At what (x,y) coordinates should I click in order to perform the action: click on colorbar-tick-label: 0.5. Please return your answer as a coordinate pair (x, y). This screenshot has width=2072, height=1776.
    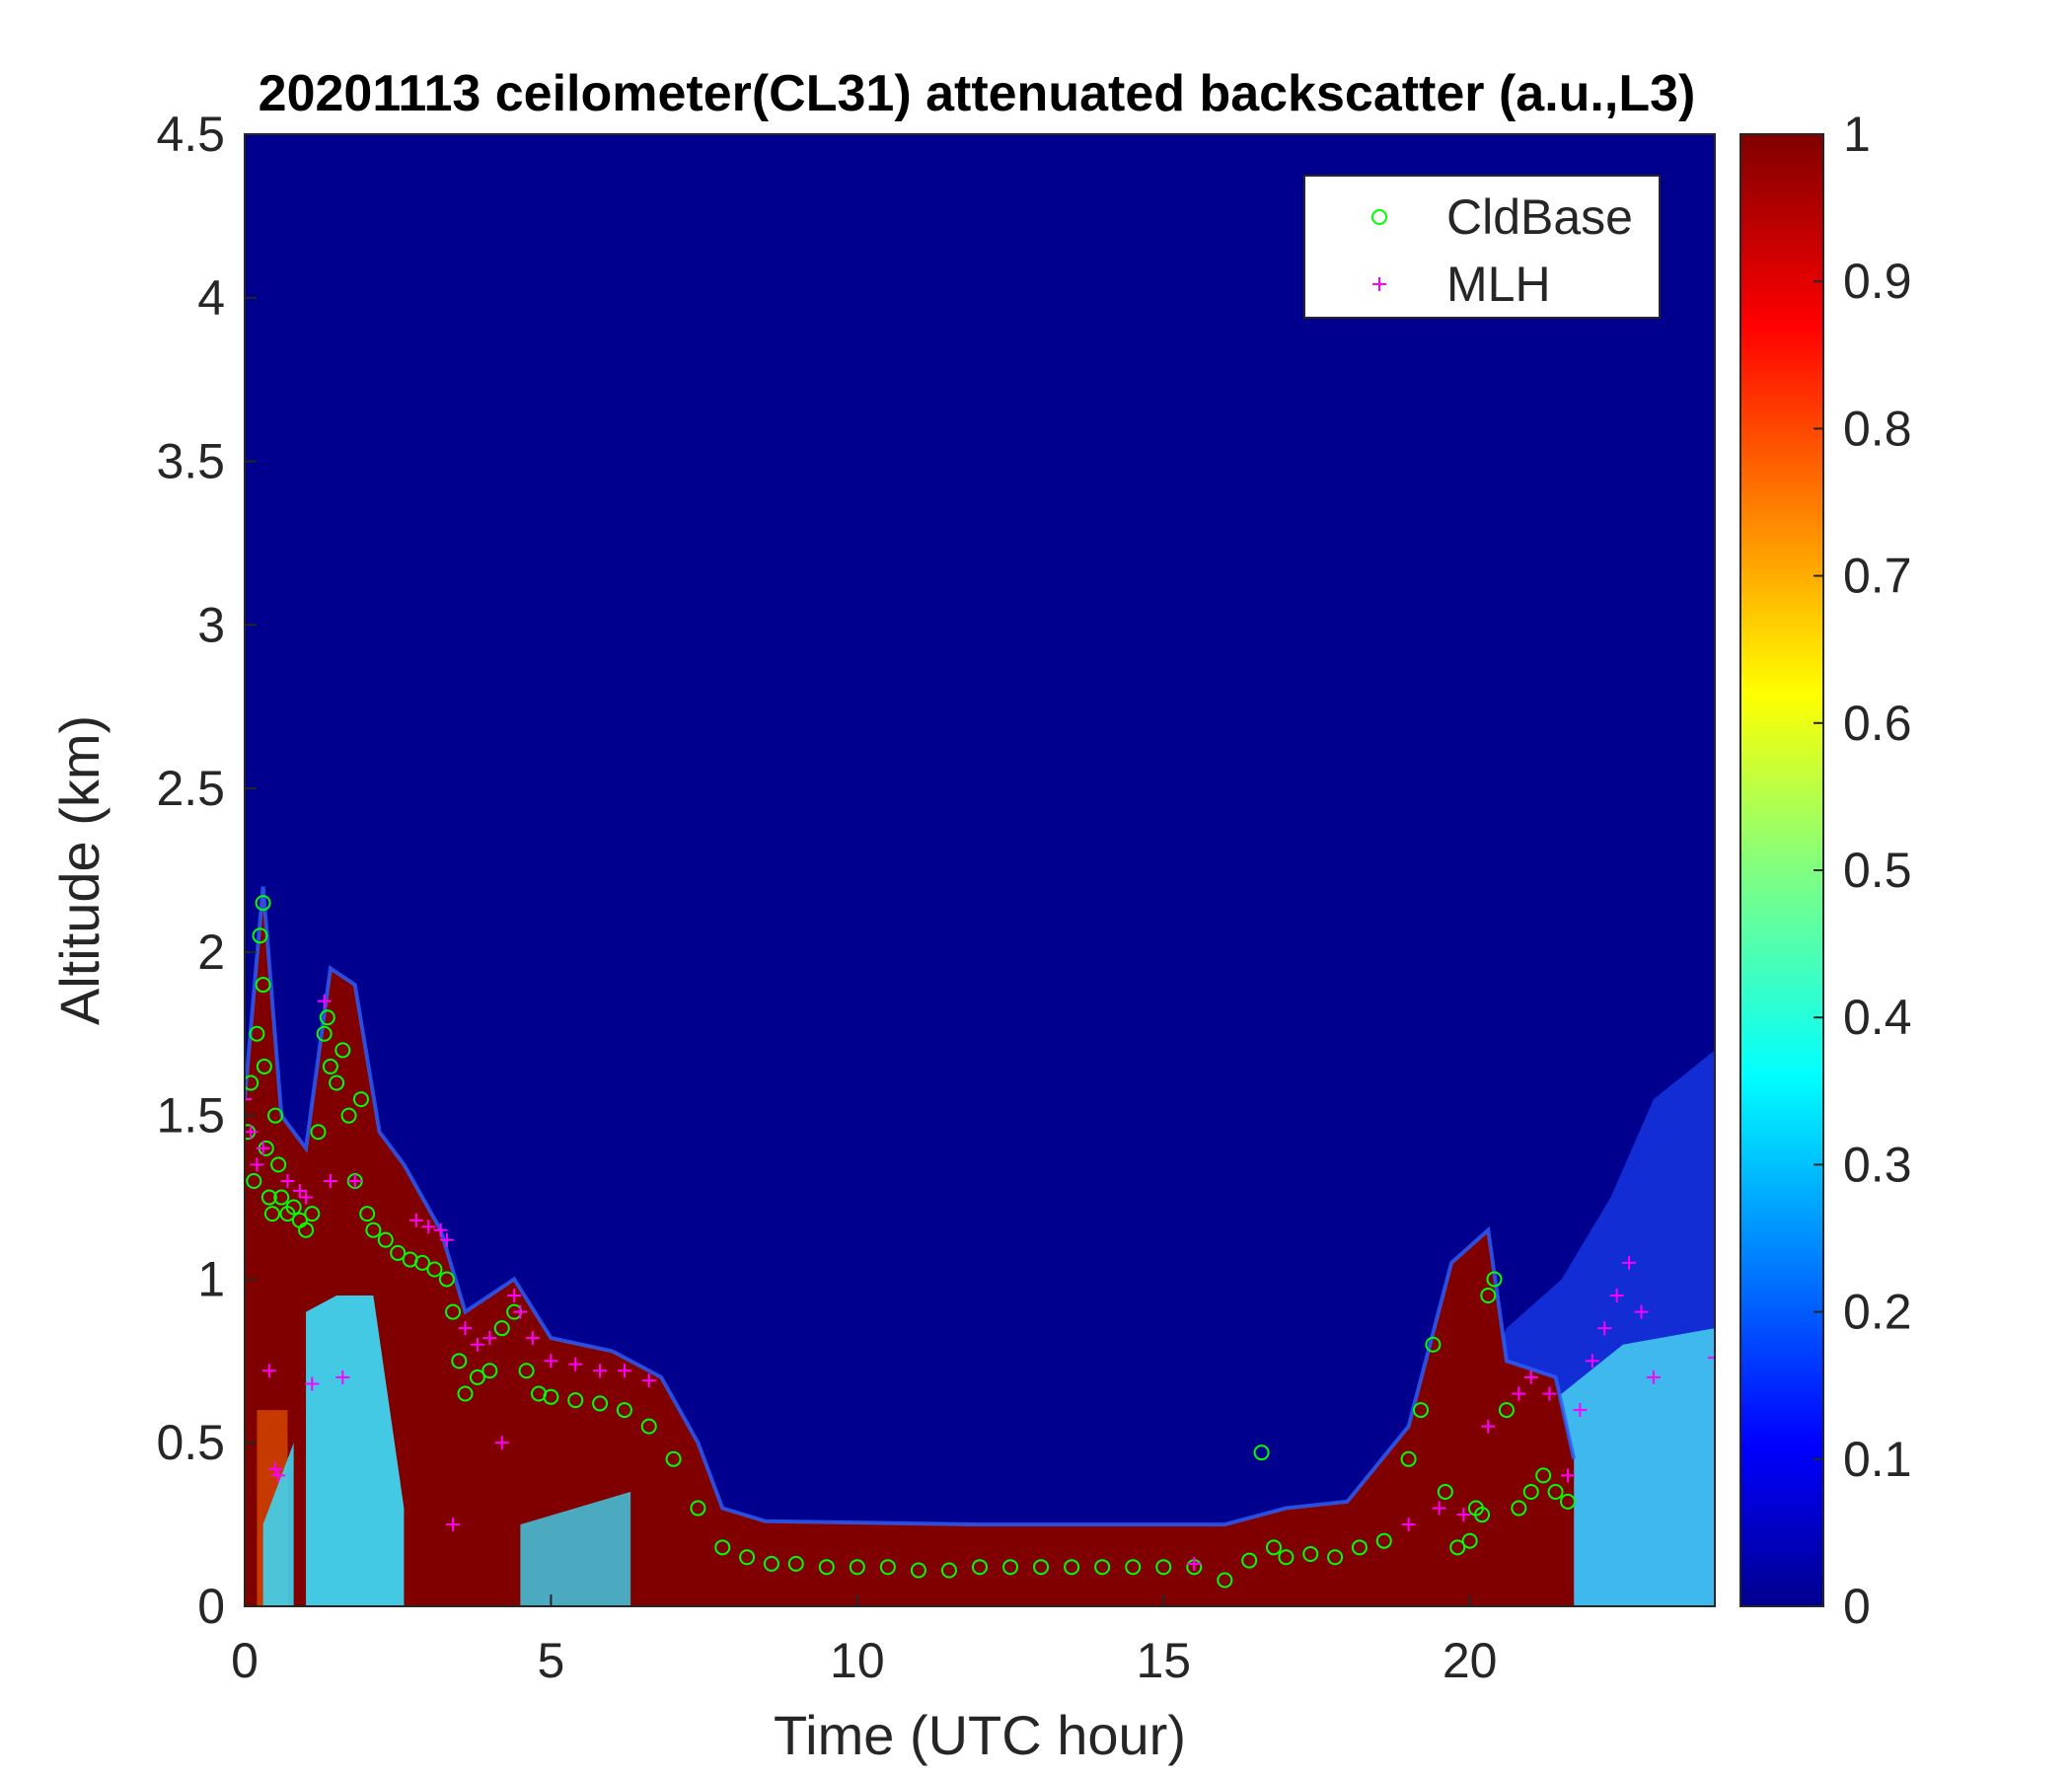
    Looking at the image, I should click on (1877, 870).